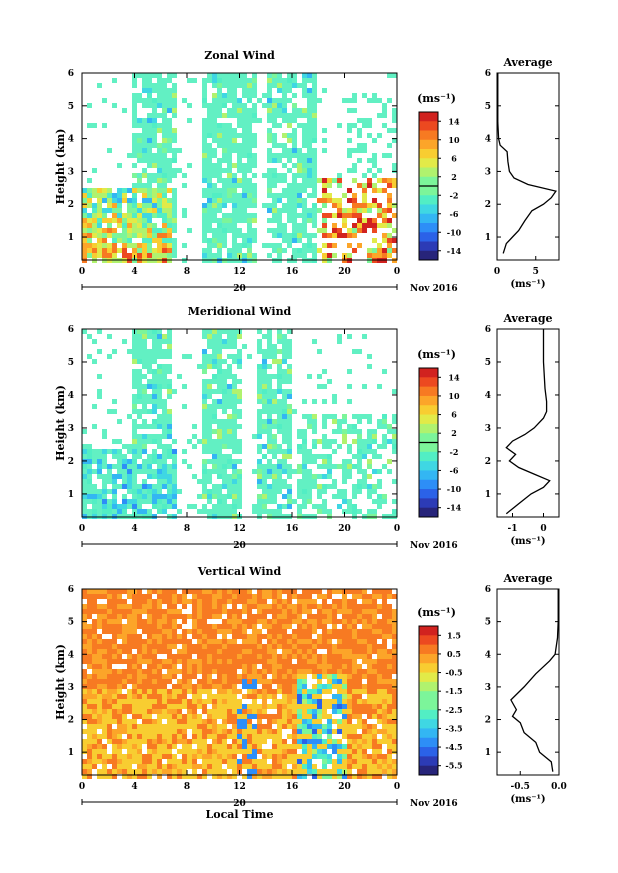 This screenshot has width=618, height=873. Describe the element at coordinates (527, 578) in the screenshot. I see `profile-title: Average` at that location.